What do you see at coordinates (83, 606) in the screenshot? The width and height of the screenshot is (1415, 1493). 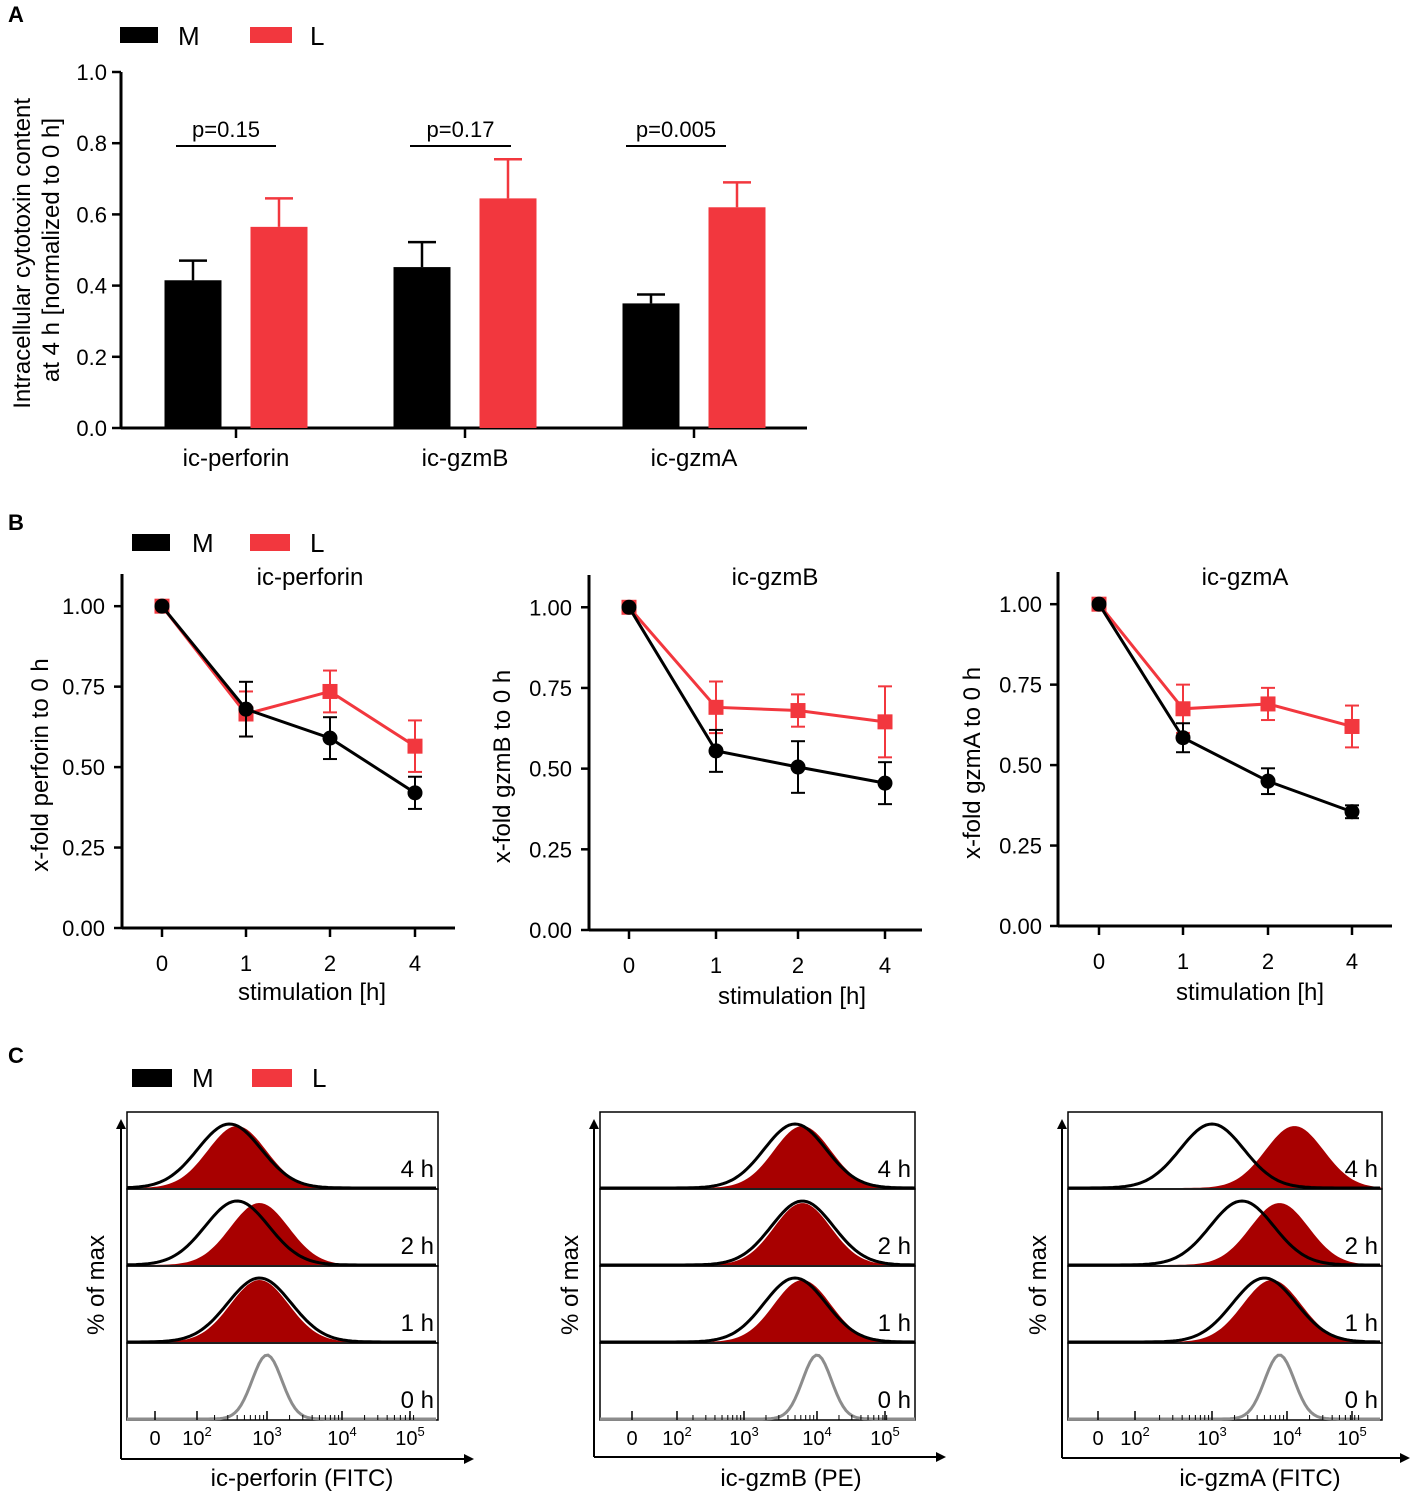 I see `y-tick-label: 1.00` at bounding box center [83, 606].